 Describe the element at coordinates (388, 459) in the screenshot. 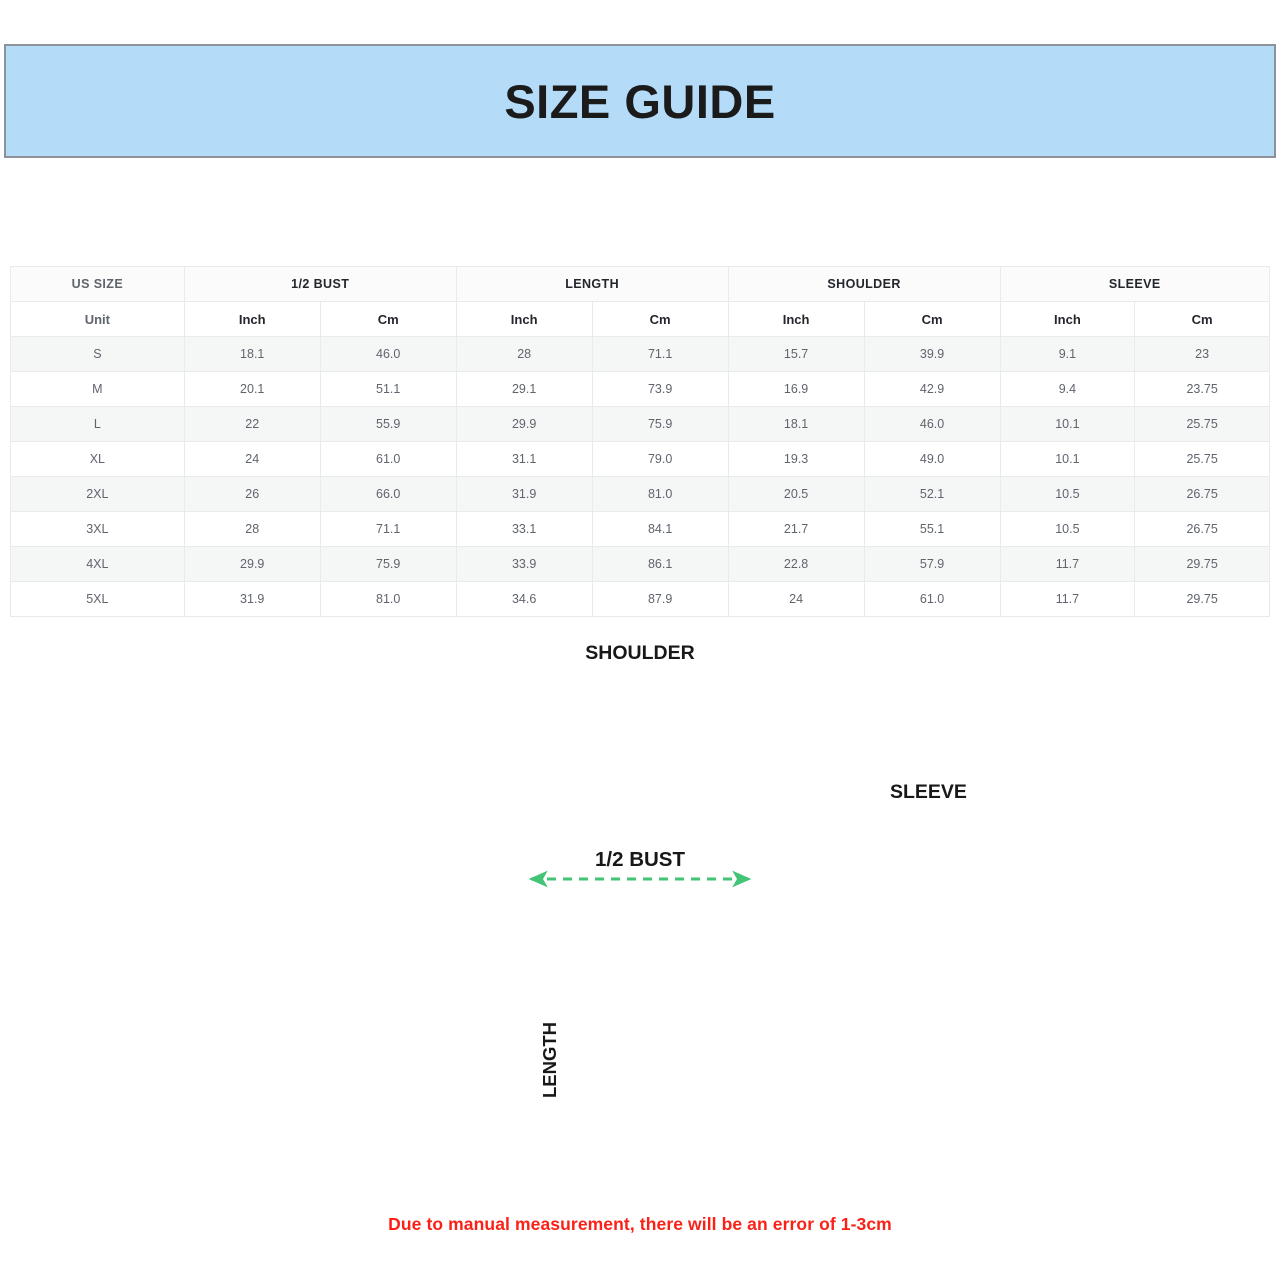

I see `cell-bust-cm: 61.0` at that location.